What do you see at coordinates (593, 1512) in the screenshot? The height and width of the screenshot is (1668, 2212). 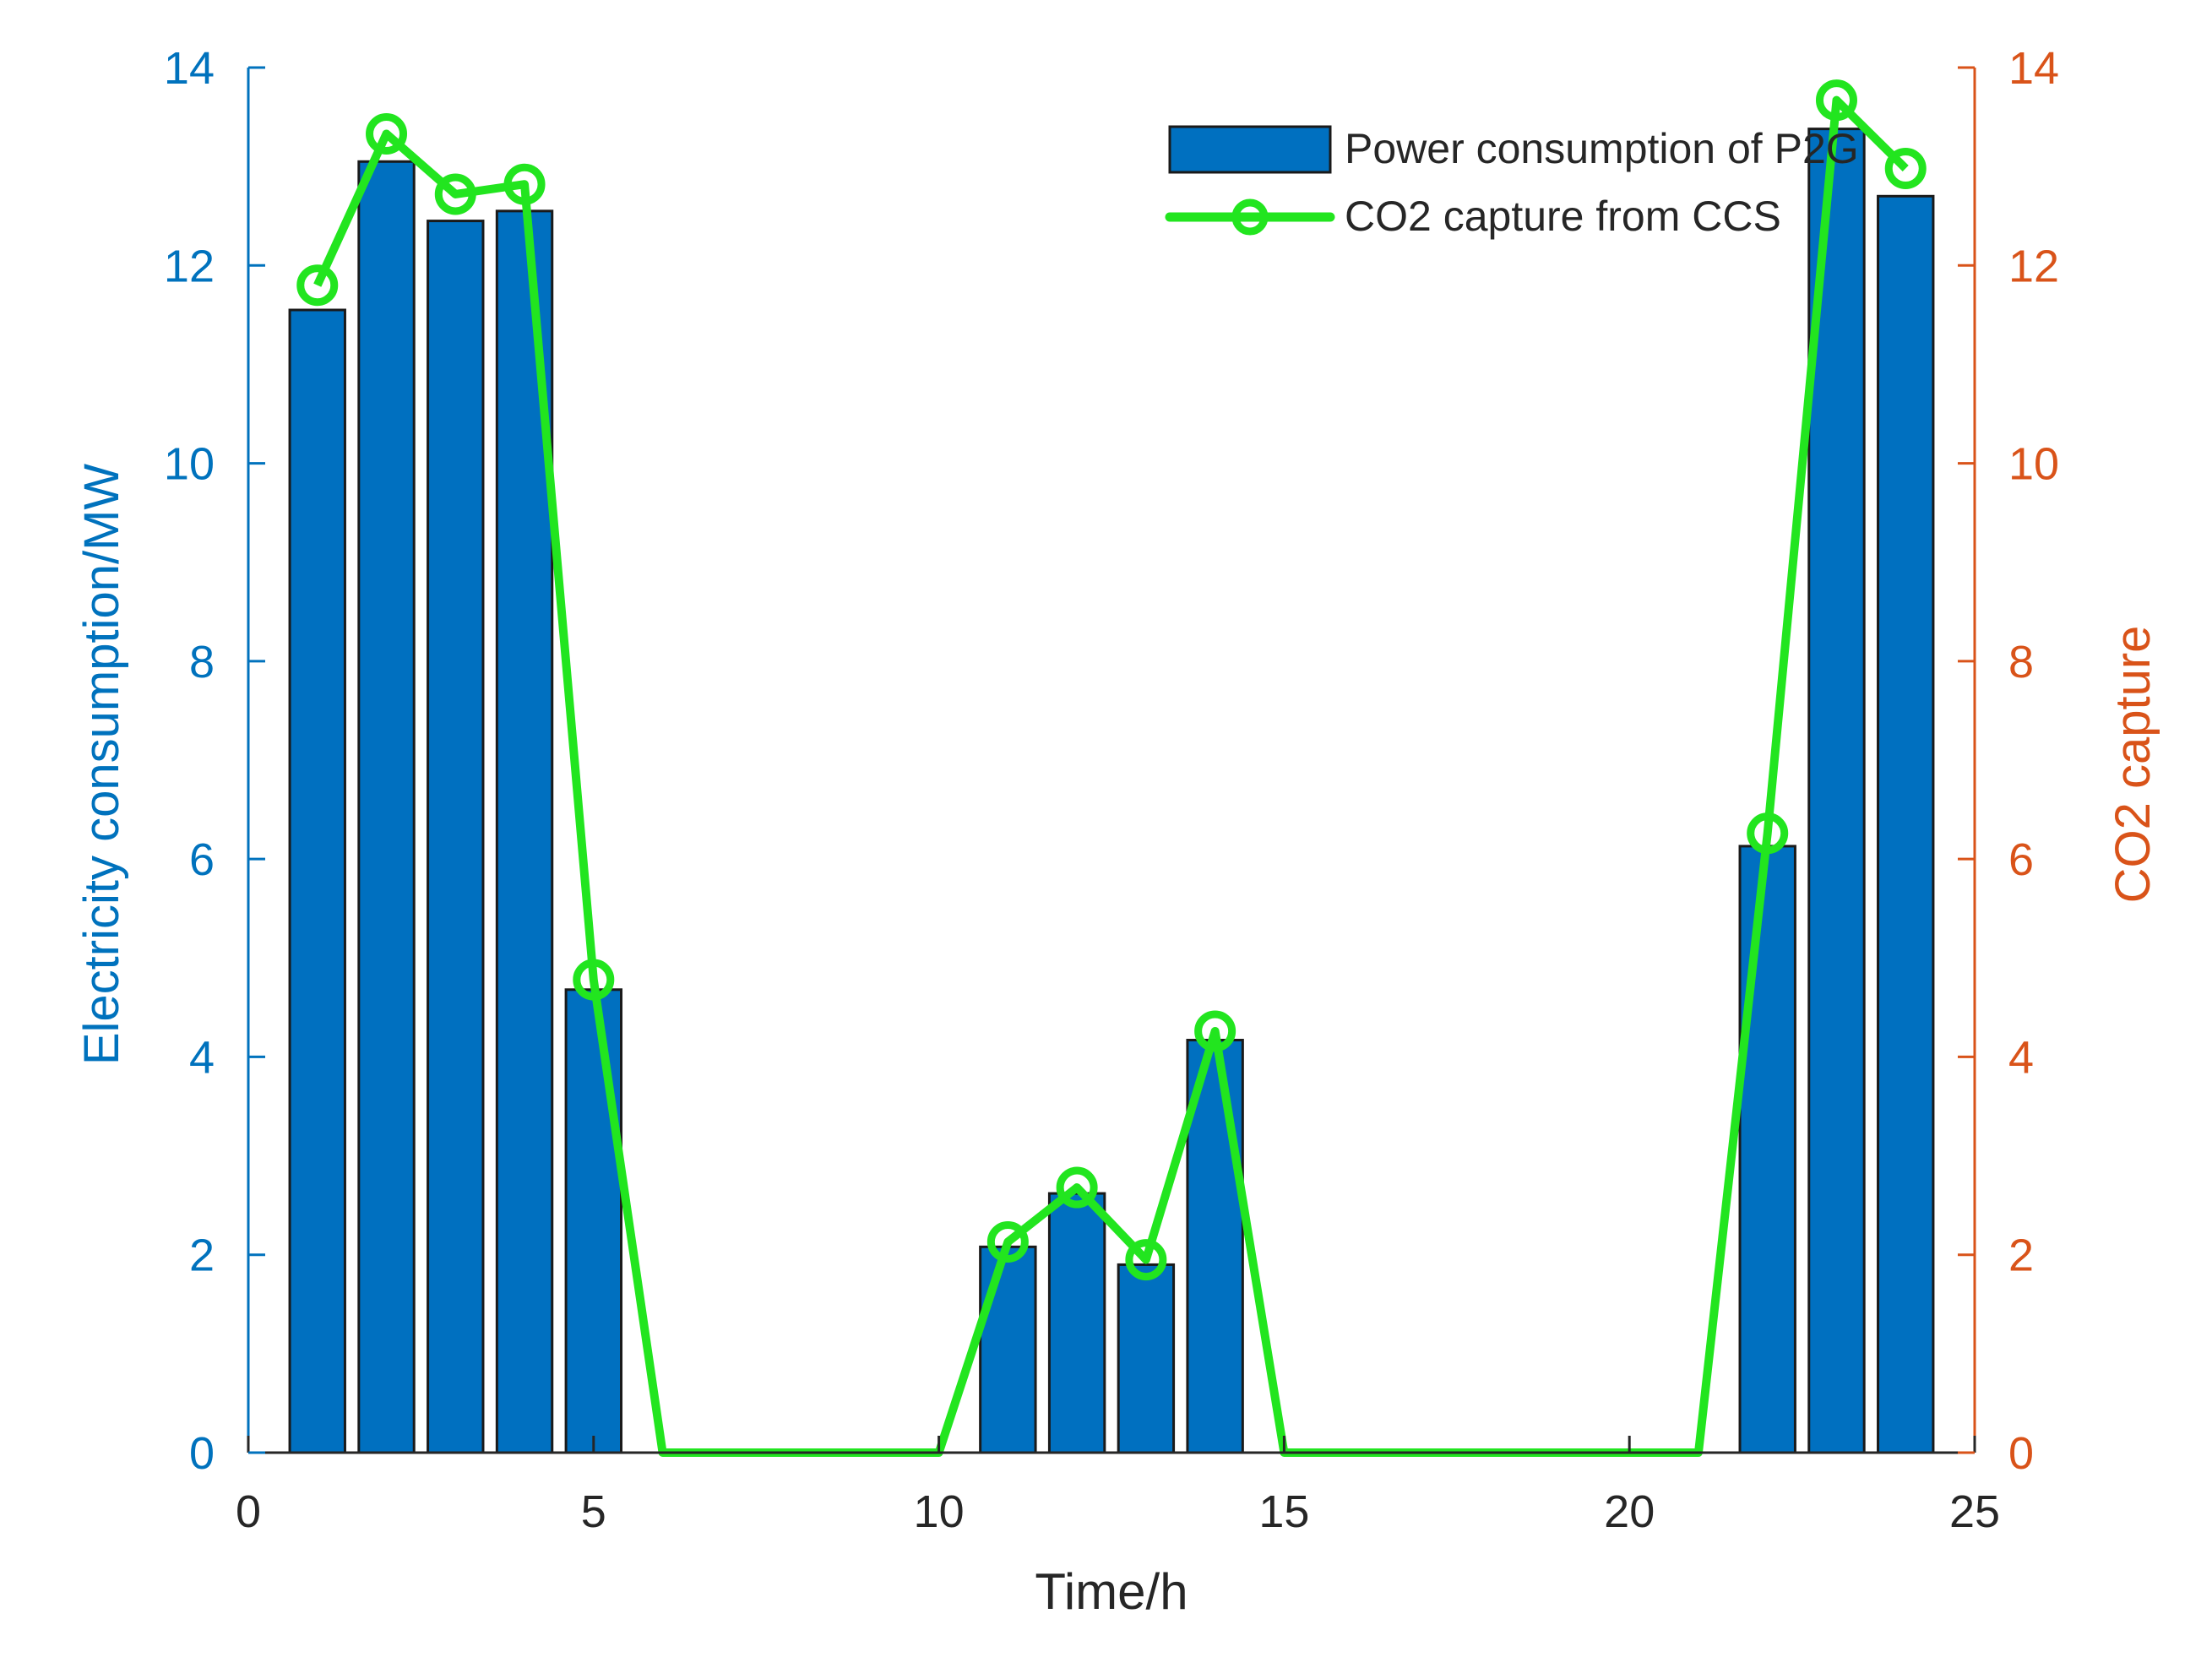 I see `x-tick-label-5: 5` at bounding box center [593, 1512].